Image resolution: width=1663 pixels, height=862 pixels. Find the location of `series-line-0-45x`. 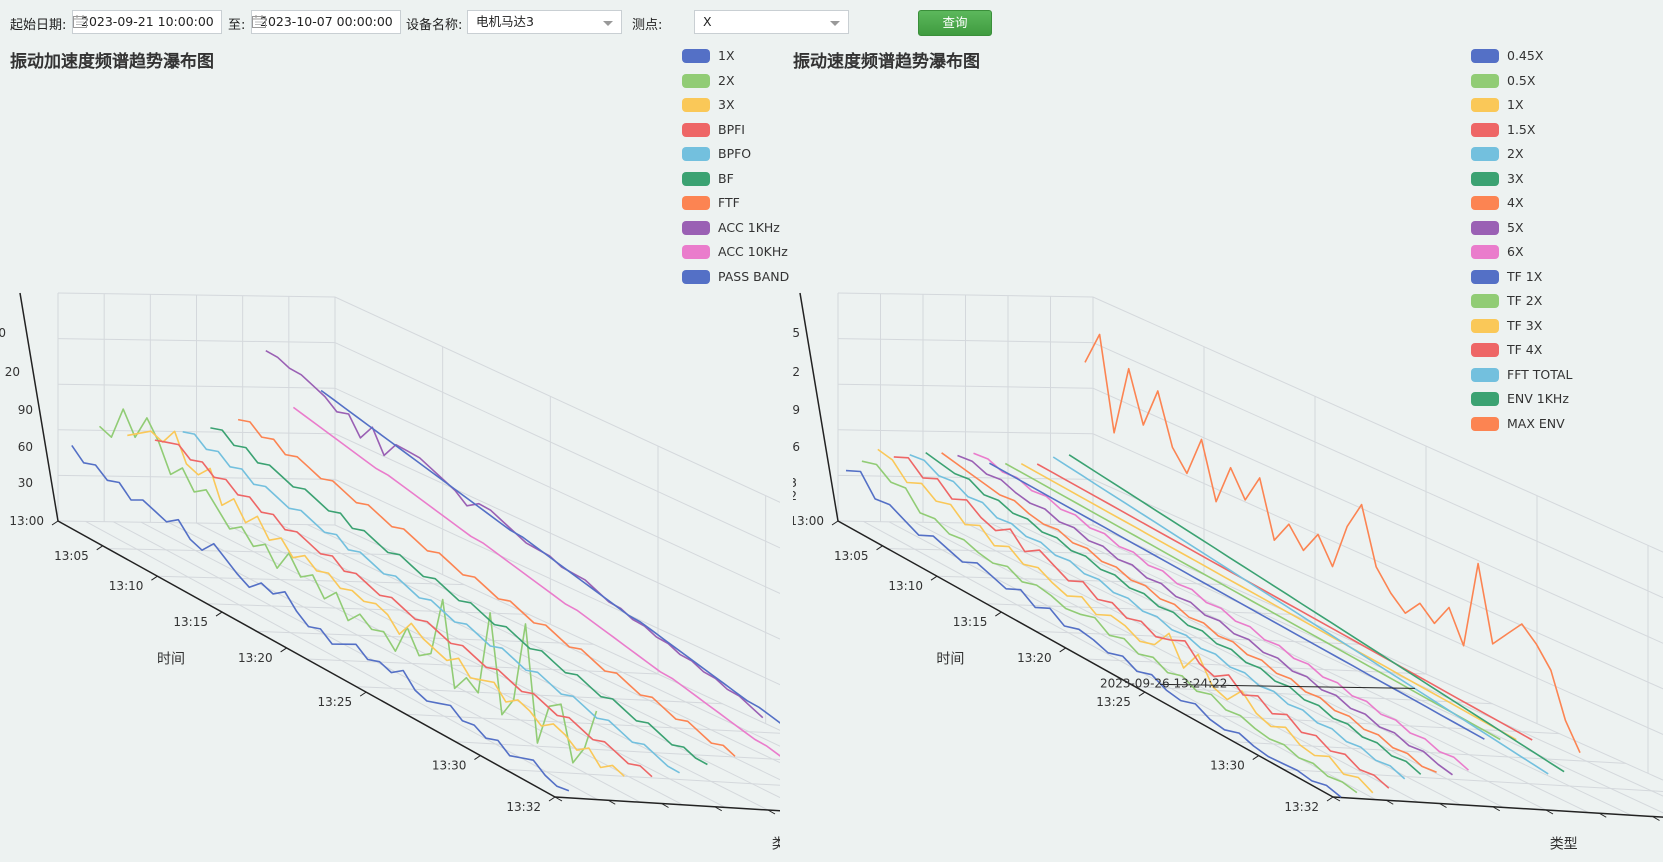

series-line-0-45x is located at coordinates (1093, 633).